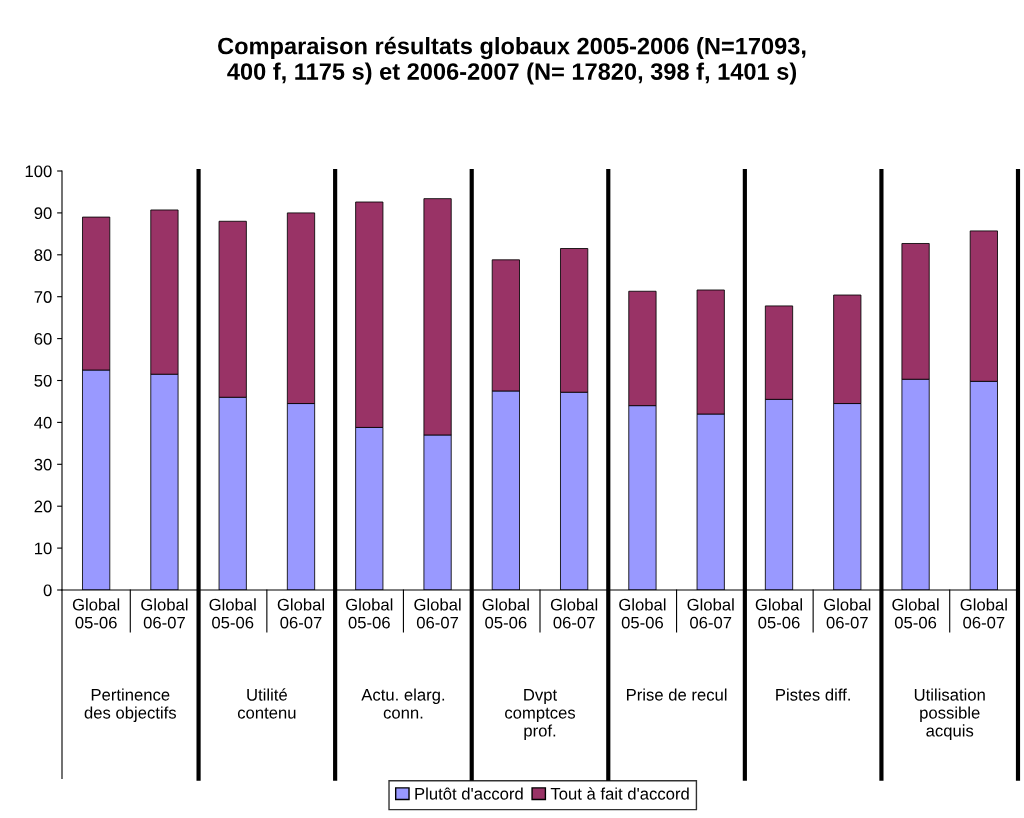 The image size is (1024, 818). I want to click on y-tick-label: 10, so click(43, 548).